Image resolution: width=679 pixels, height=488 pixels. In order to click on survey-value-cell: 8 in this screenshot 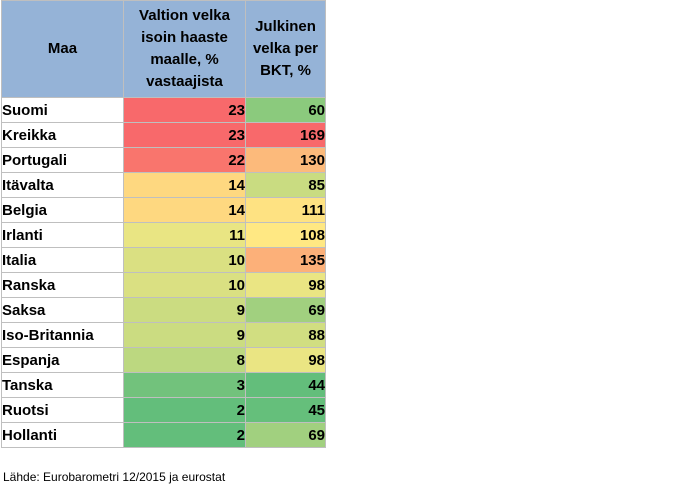, I will do `click(184, 360)`.